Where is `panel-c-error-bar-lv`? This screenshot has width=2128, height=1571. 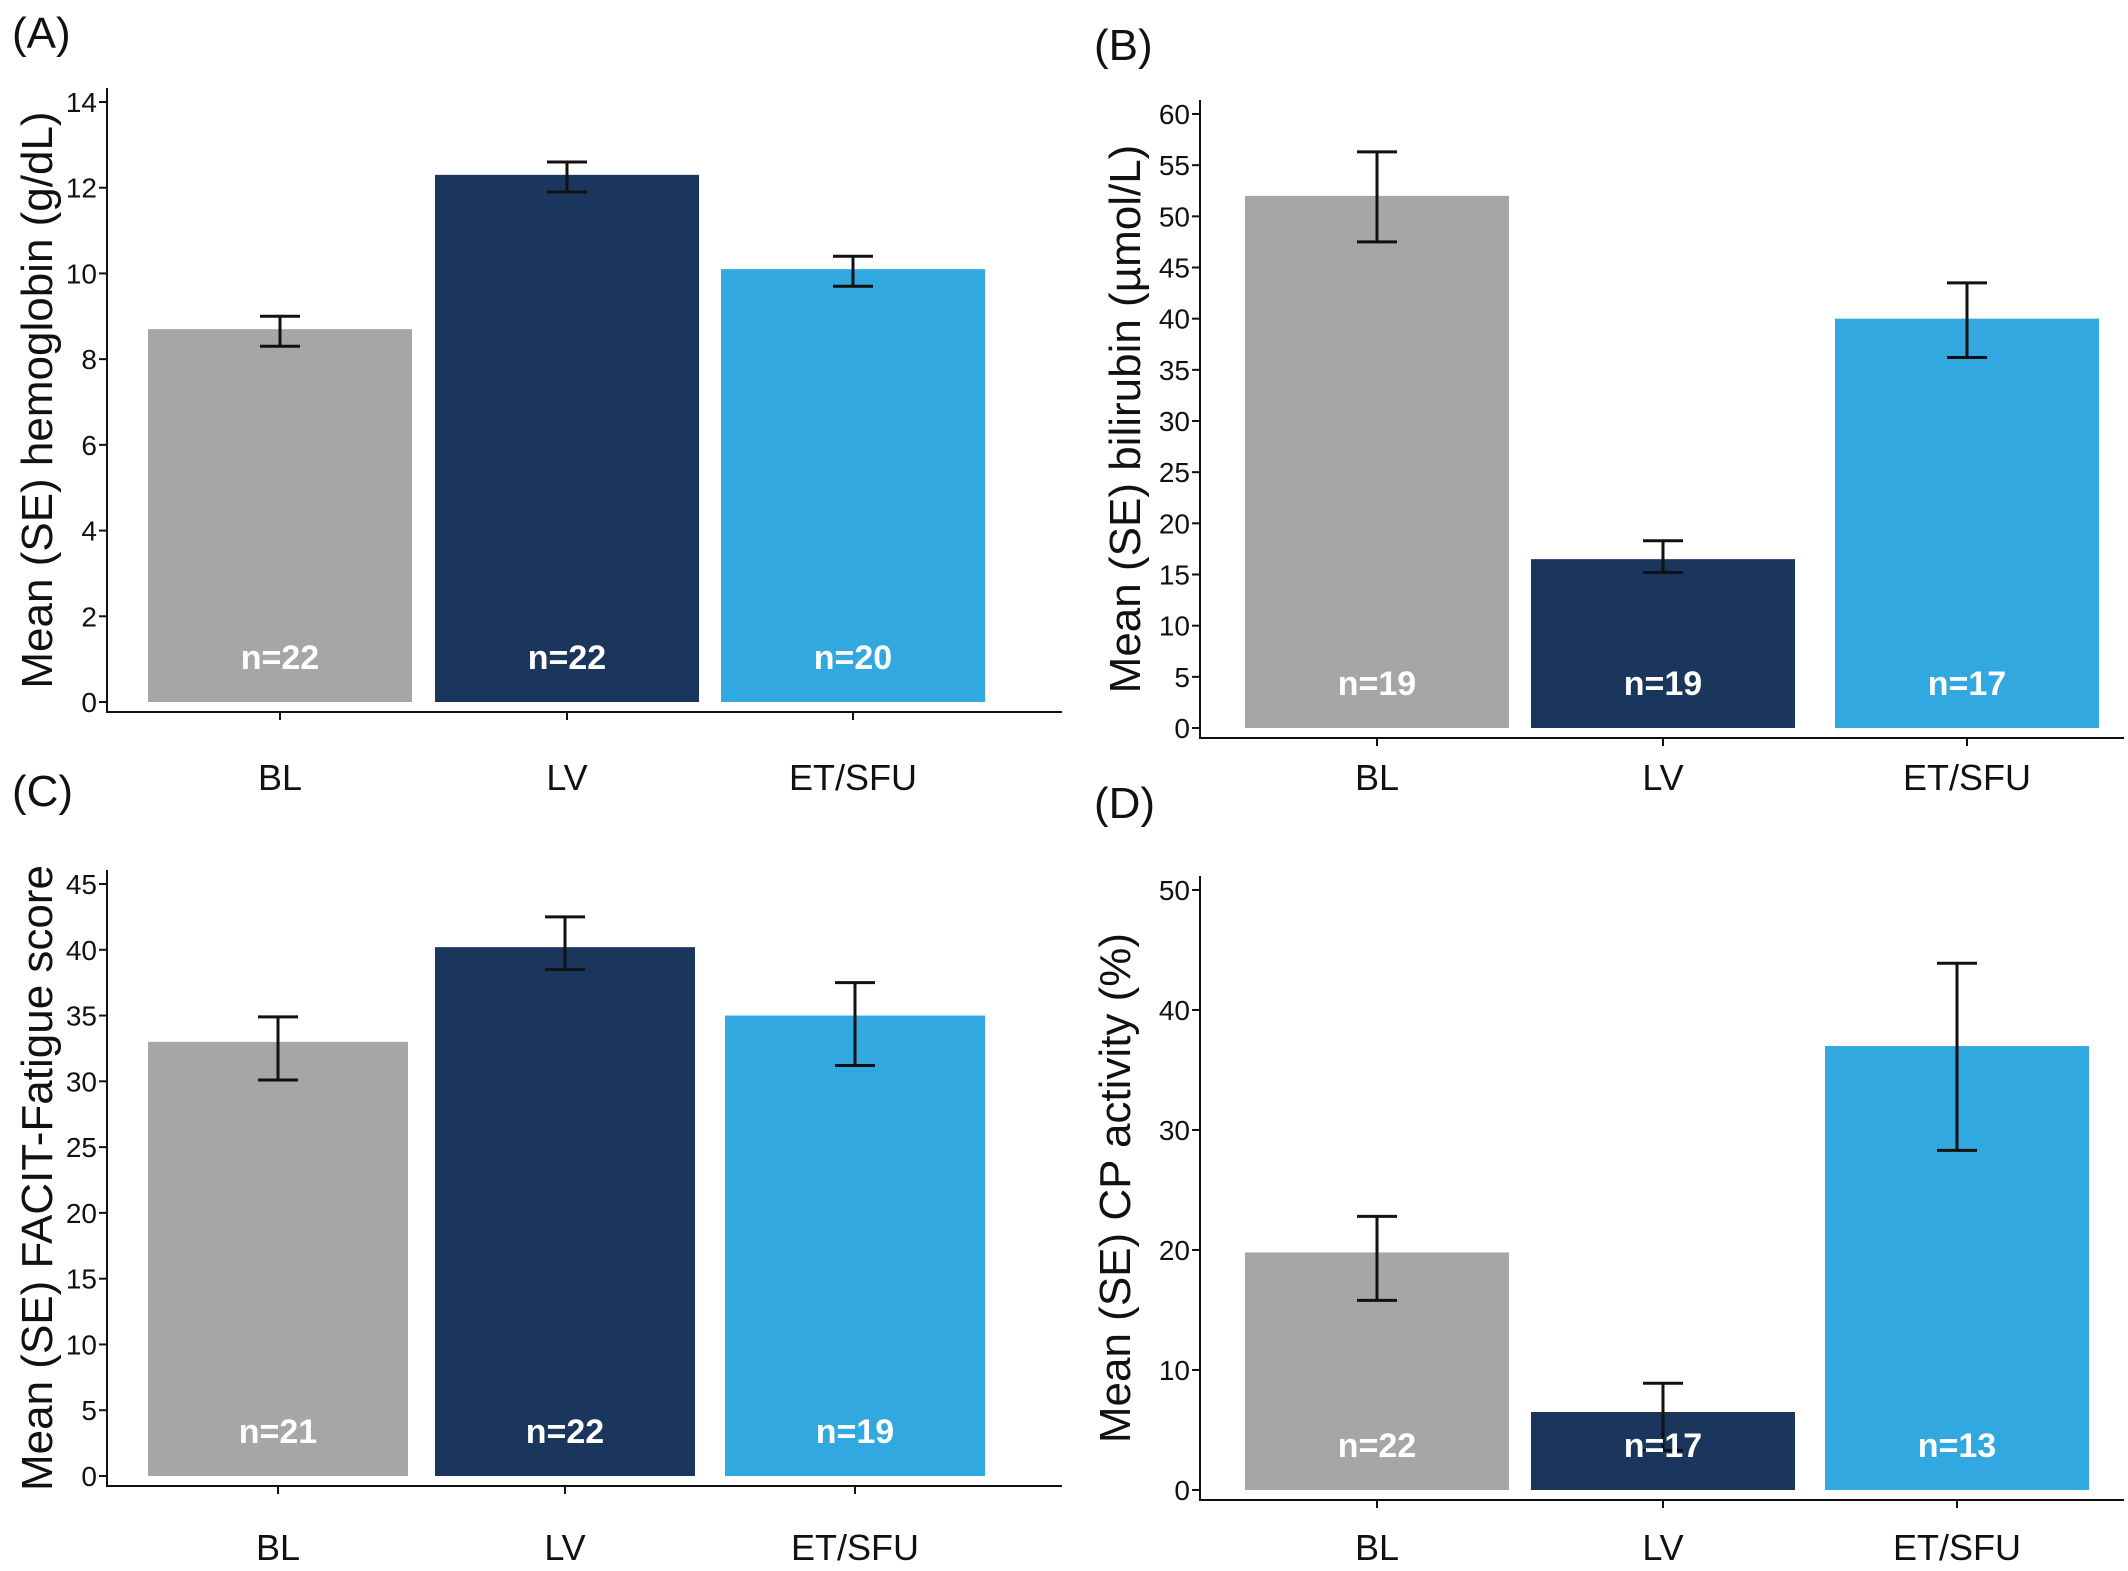 panel-c-error-bar-lv is located at coordinates (565, 943).